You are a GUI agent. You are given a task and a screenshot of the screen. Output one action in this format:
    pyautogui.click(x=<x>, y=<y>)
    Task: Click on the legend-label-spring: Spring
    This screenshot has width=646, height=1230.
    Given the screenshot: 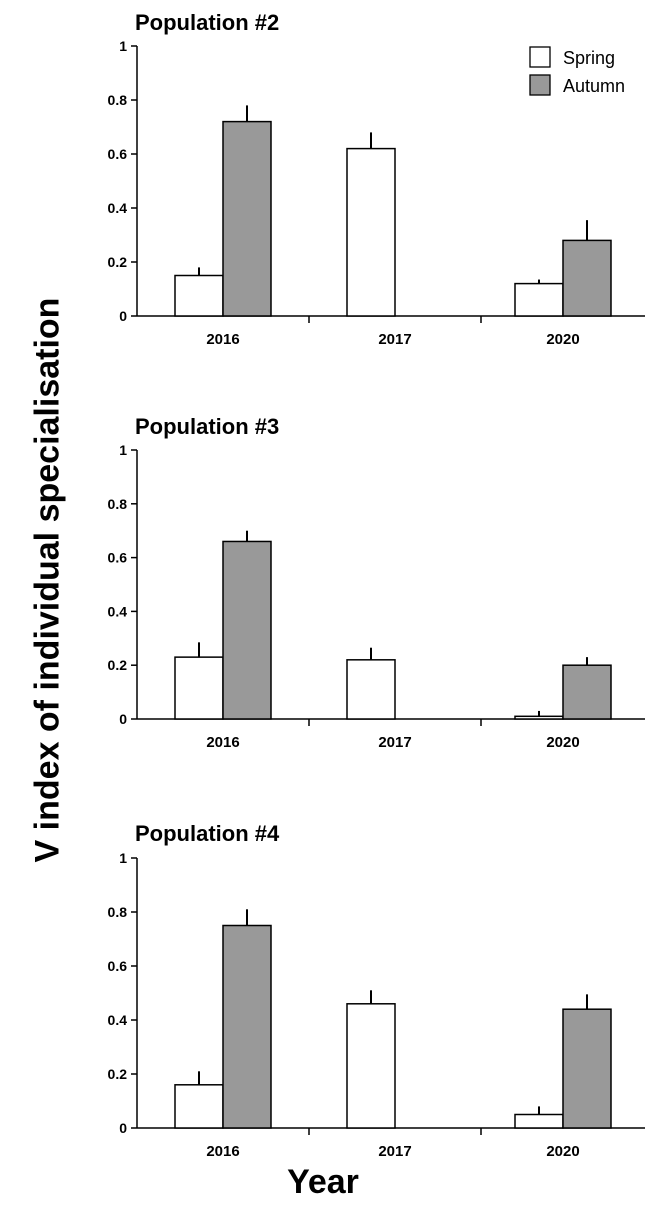 What is the action you would take?
    pyautogui.click(x=589, y=58)
    